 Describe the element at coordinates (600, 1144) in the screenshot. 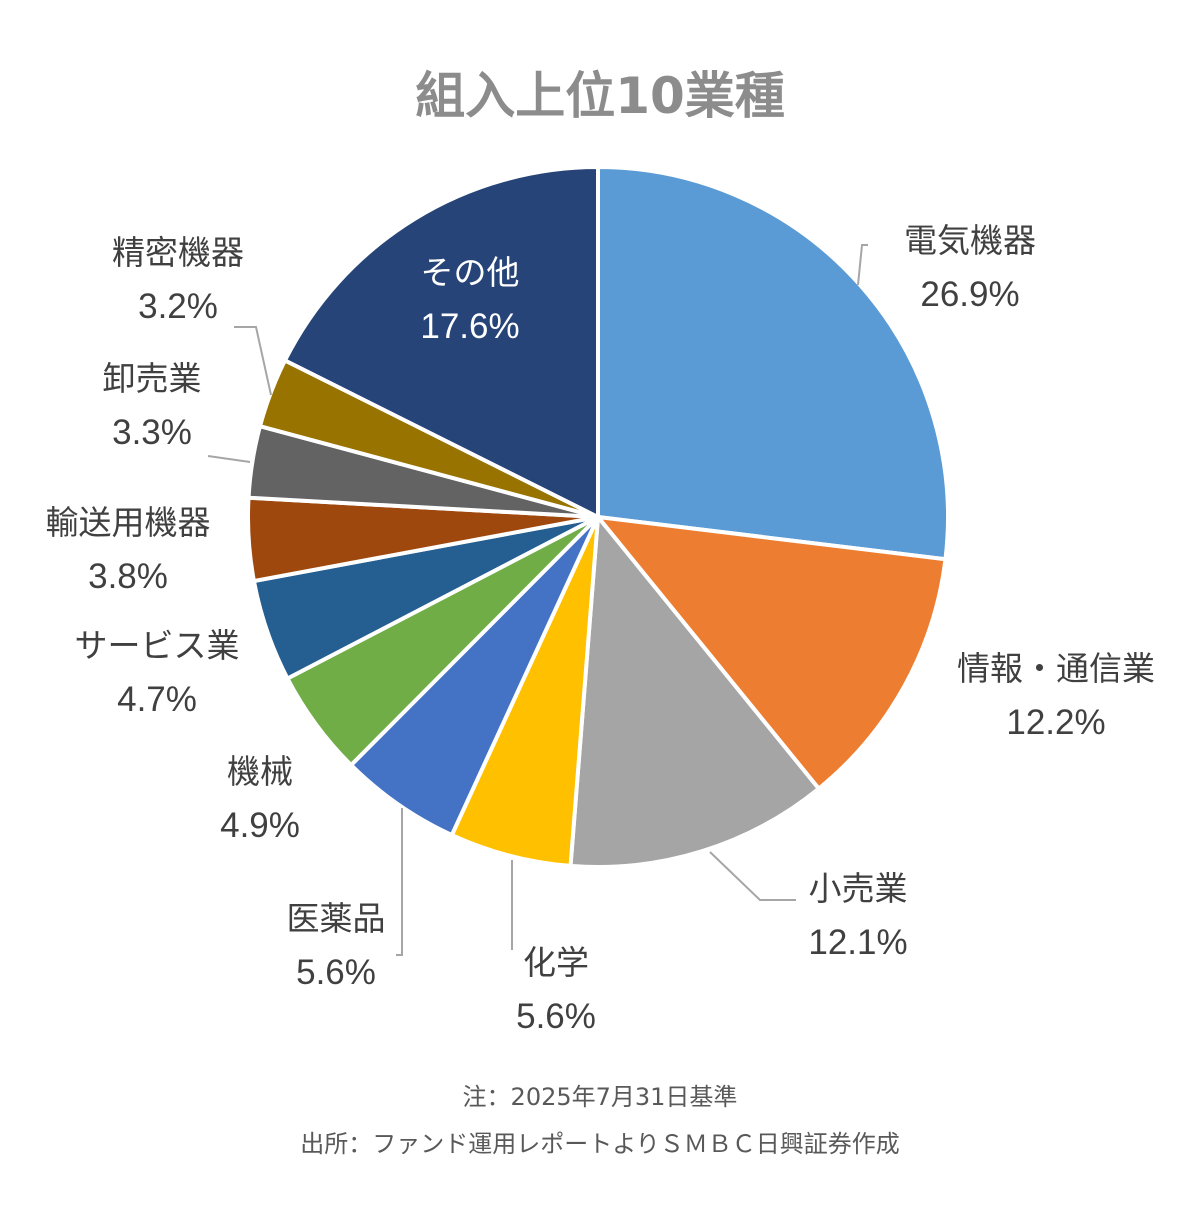

I see `source-note: 出所：ファンド運用レポートよりＳＭＢＣ日興証券作成` at that location.